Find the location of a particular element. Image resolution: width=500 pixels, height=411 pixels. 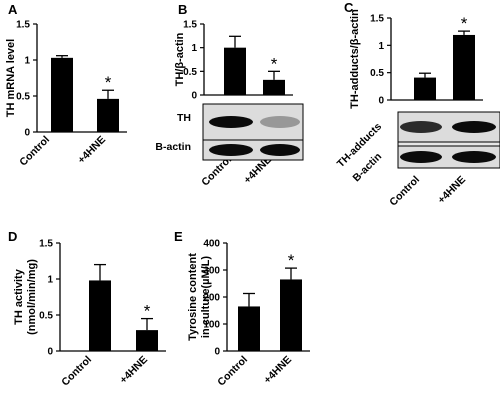

y-axis-label: TH/β-actin is located at coordinates (180, 59).